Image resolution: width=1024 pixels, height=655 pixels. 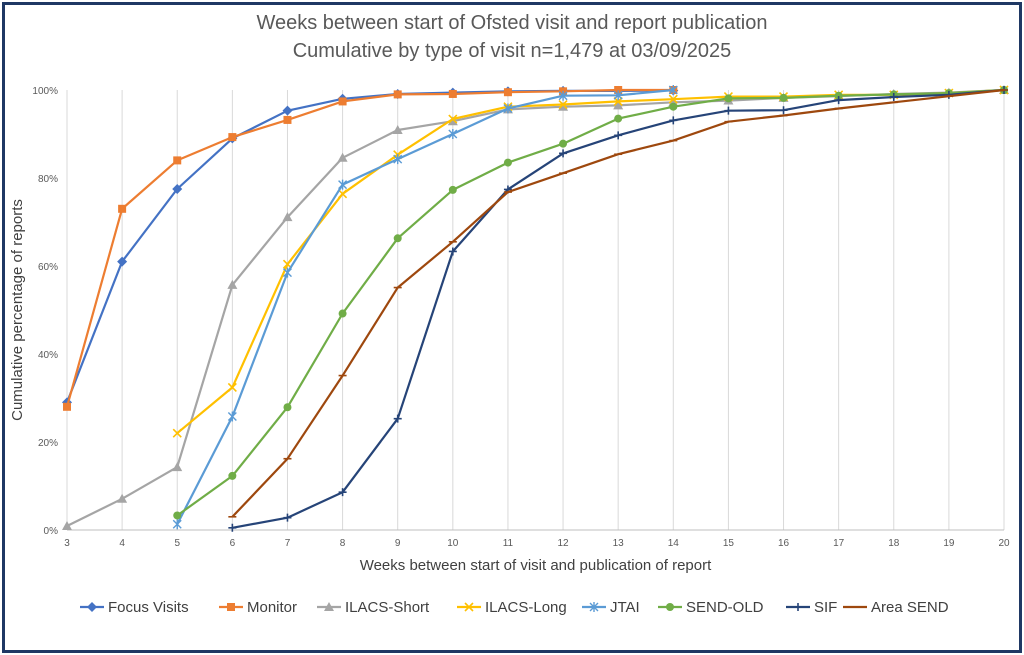 I want to click on legend-label: JTAI, so click(x=625, y=607).